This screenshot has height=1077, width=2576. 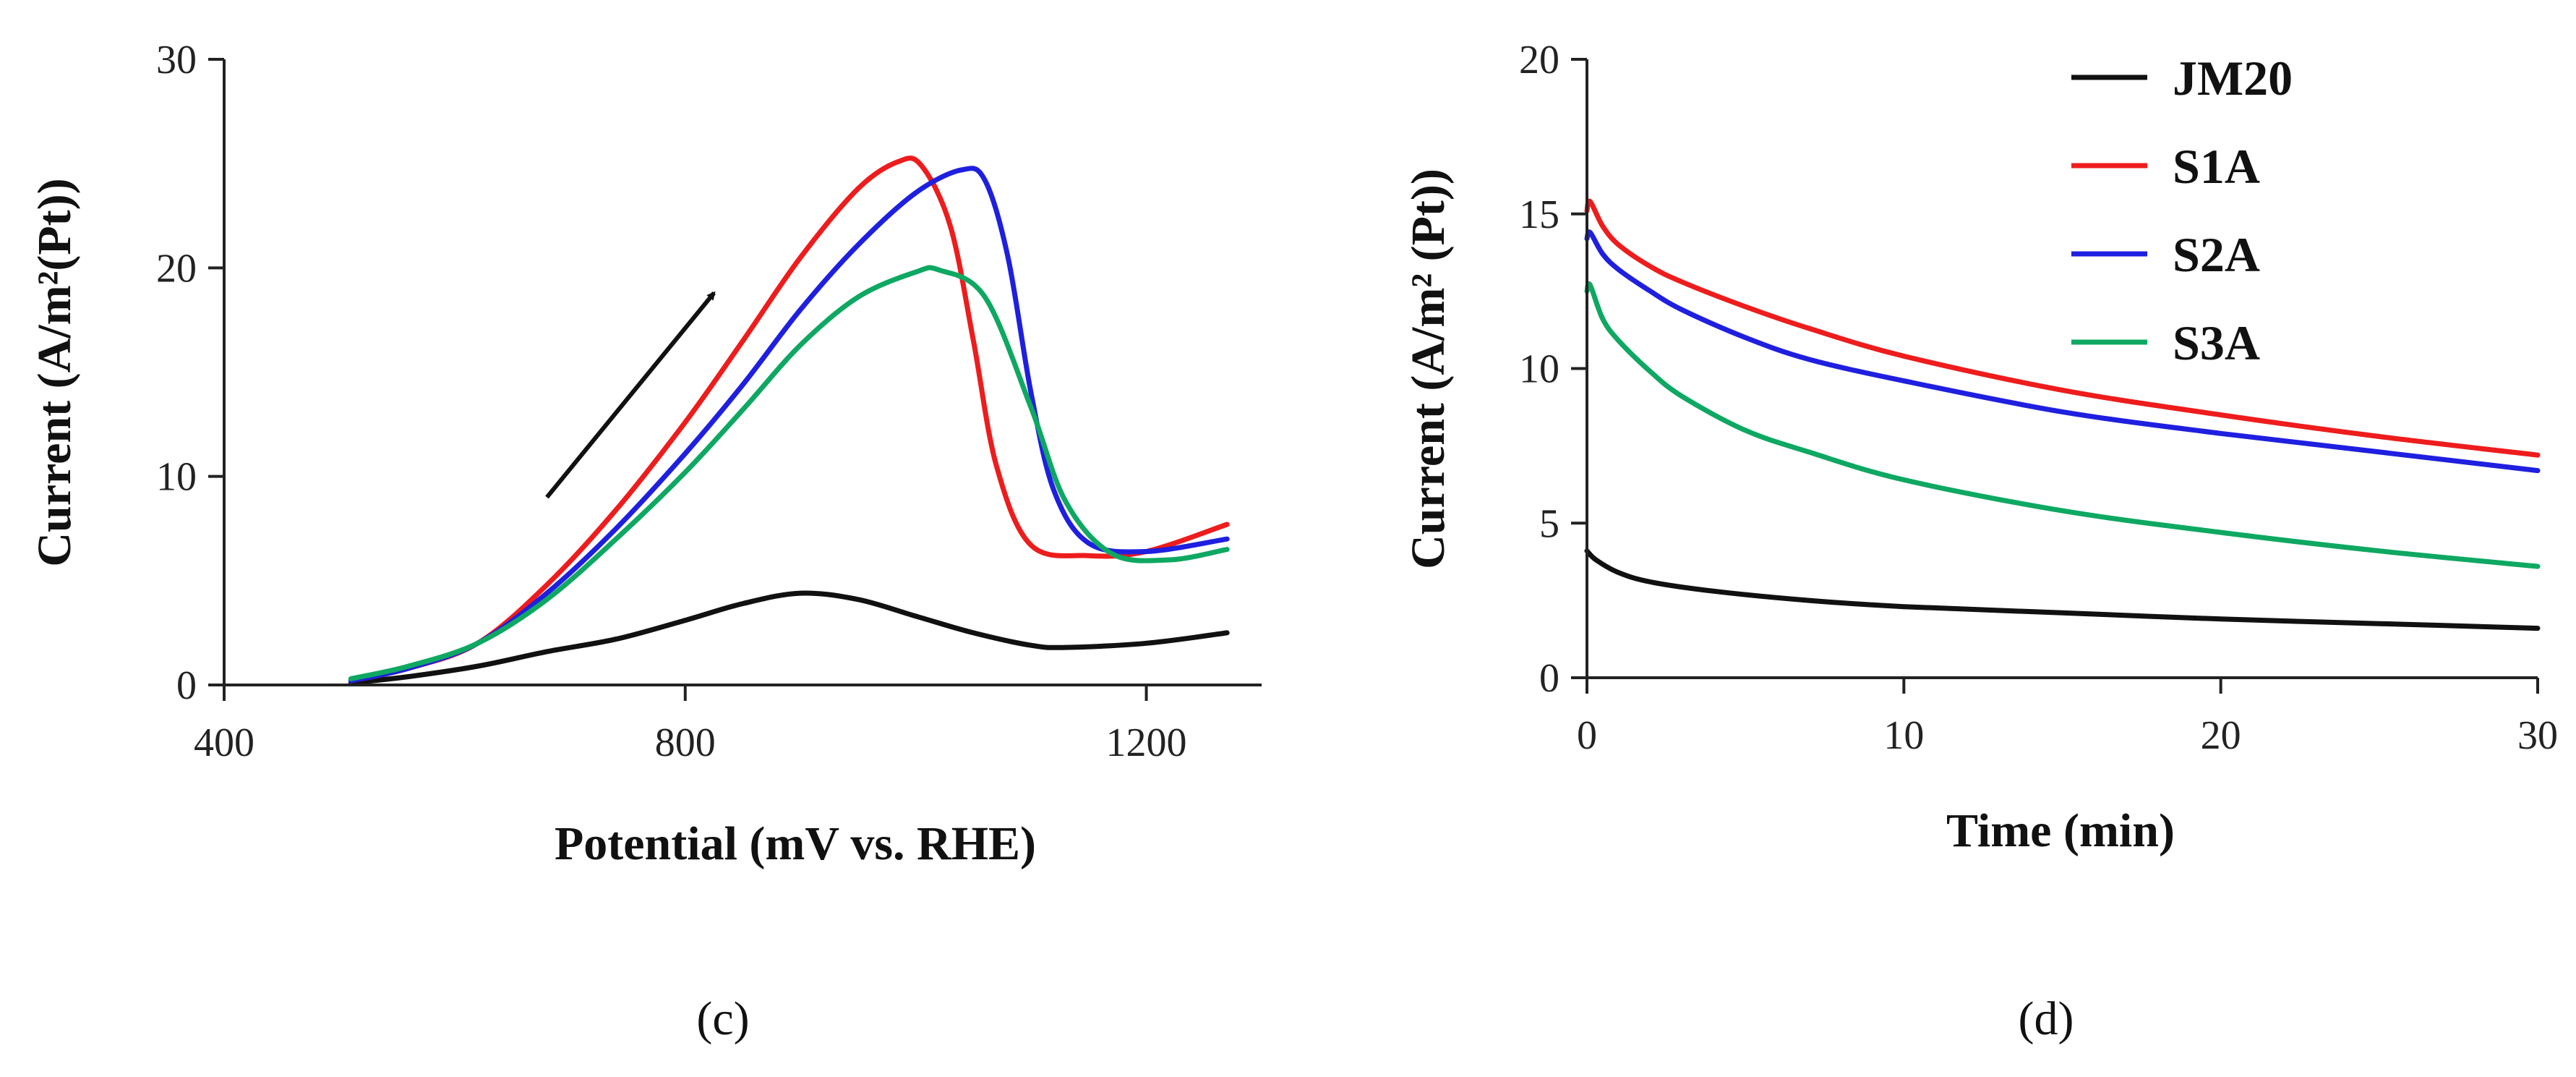 What do you see at coordinates (187, 685) in the screenshot?
I see `chart-c-y-tick-label: 0` at bounding box center [187, 685].